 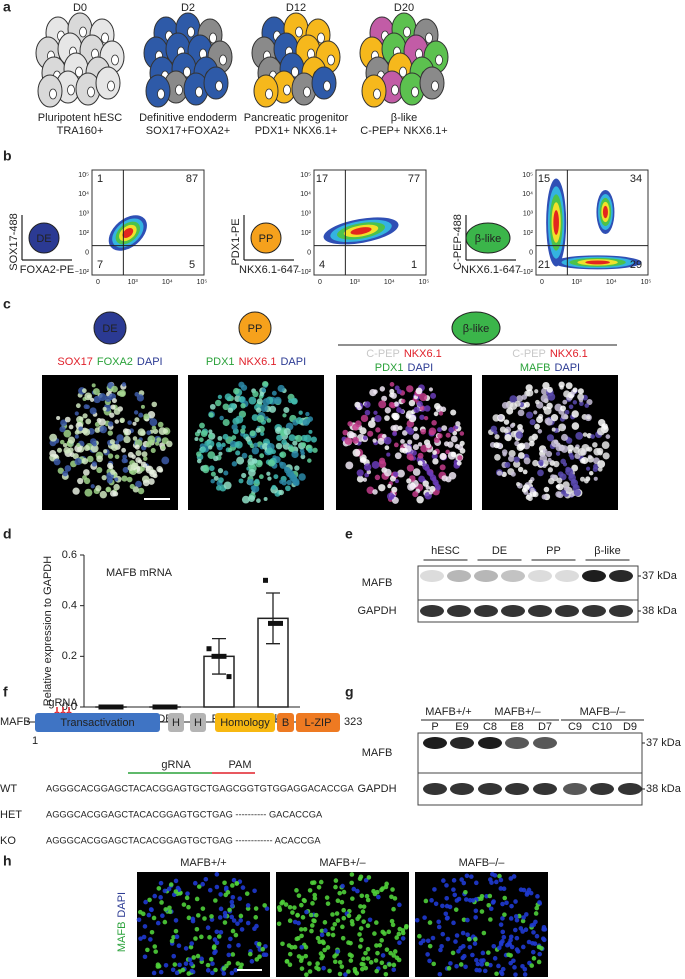 I want to click on y-axis-label: Relative expression to GAPDH, so click(x=48, y=631).